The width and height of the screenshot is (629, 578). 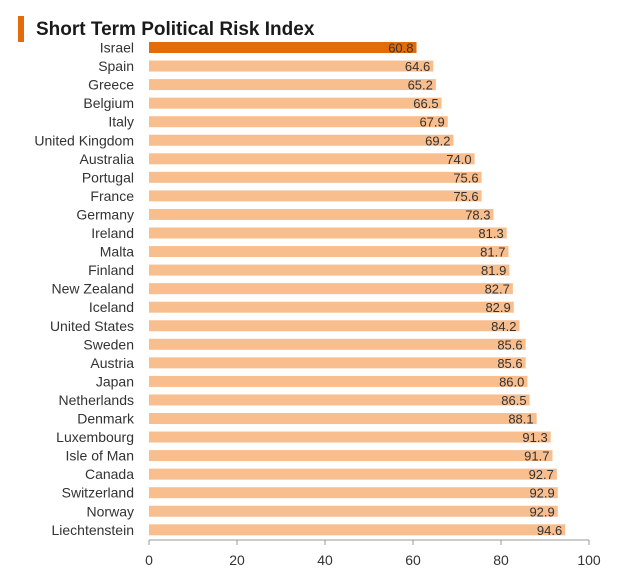 I want to click on x-tick-label: 0, so click(x=149, y=560).